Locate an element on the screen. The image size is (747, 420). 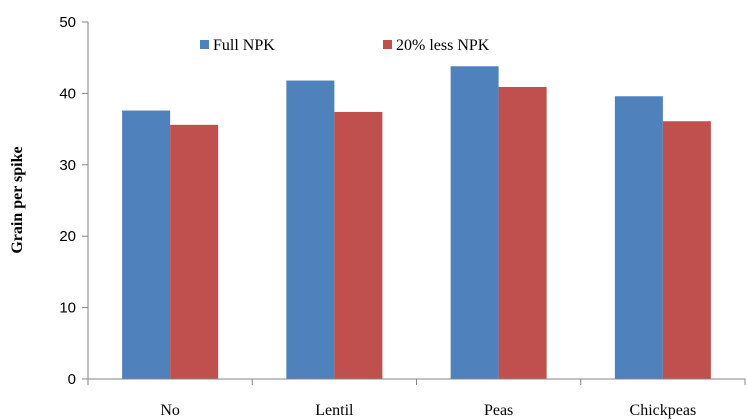
legend: Full NPK 20% less NPK is located at coordinates (345, 45).